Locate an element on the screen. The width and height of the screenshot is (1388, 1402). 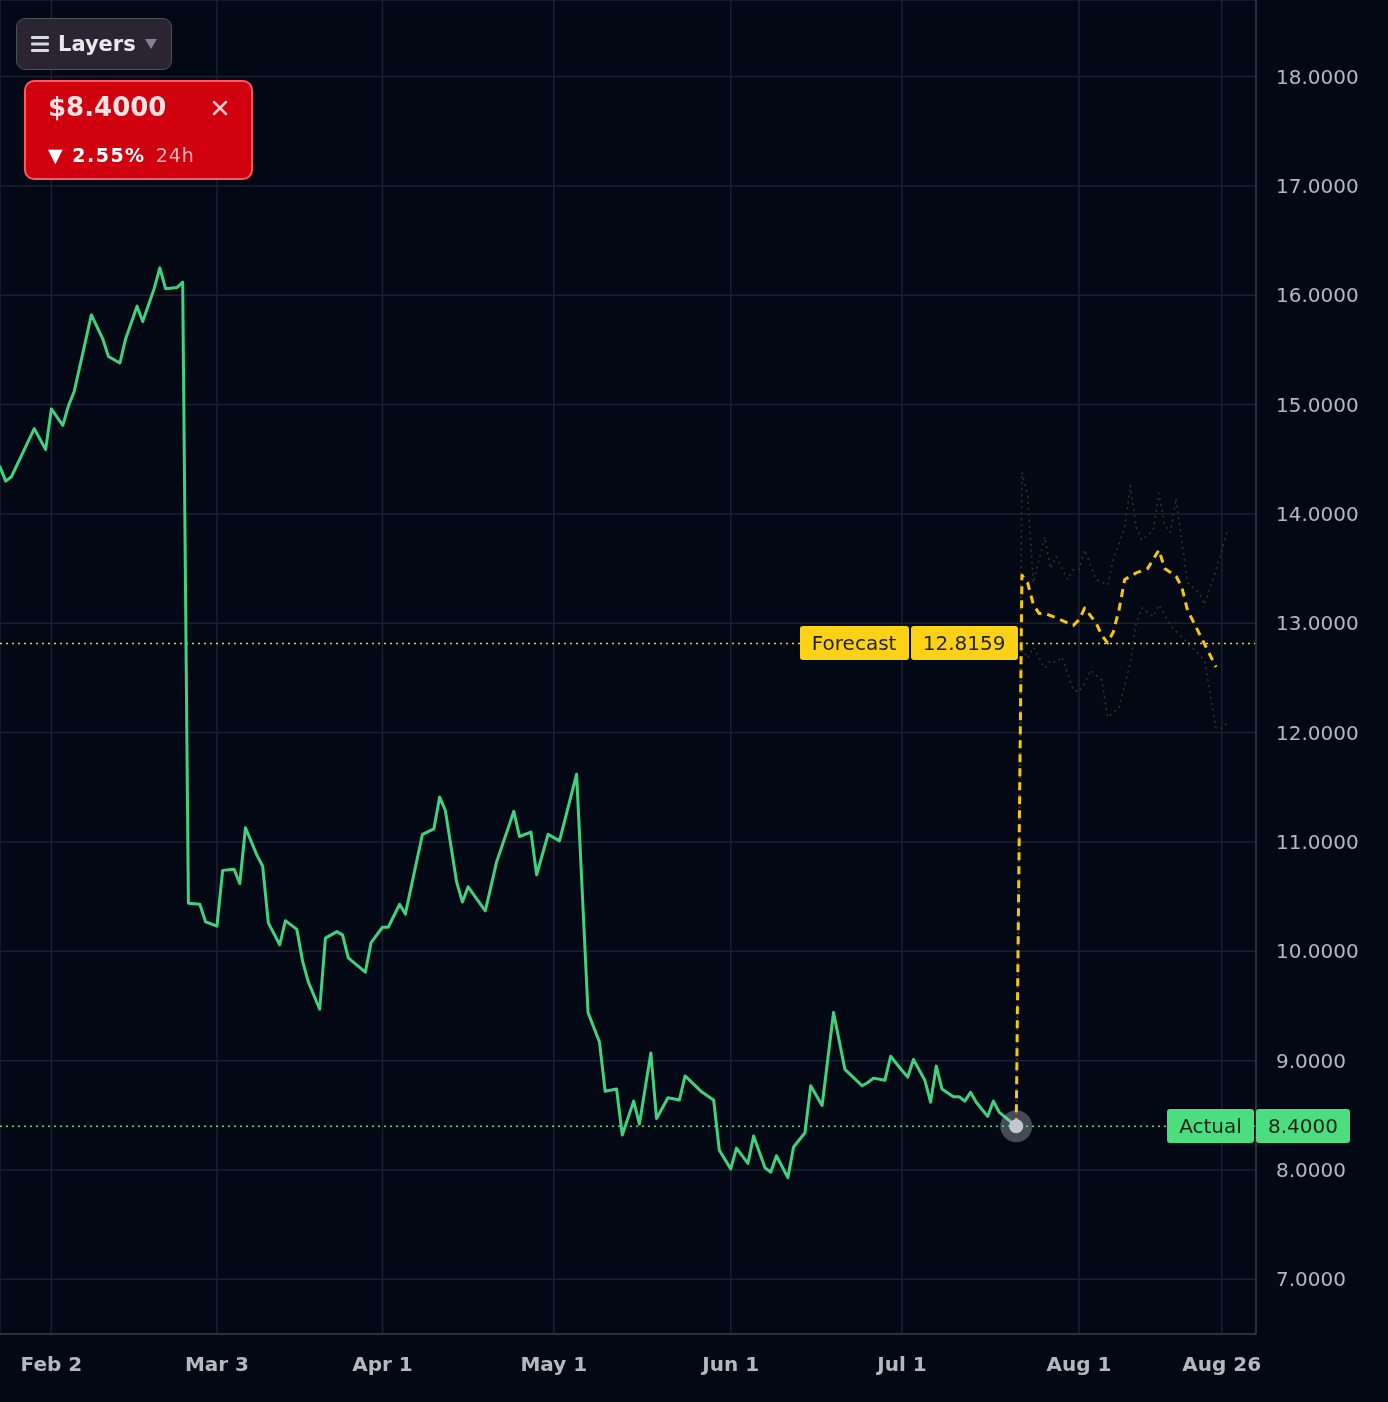
y-tick-label: 17.0000 is located at coordinates (1317, 185).